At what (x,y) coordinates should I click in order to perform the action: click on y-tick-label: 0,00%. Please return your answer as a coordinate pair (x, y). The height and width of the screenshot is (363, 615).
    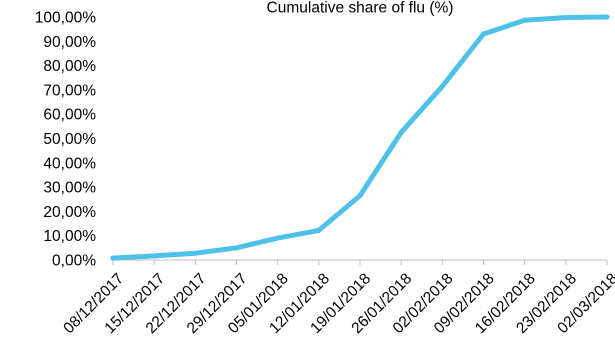
    Looking at the image, I should click on (74, 261).